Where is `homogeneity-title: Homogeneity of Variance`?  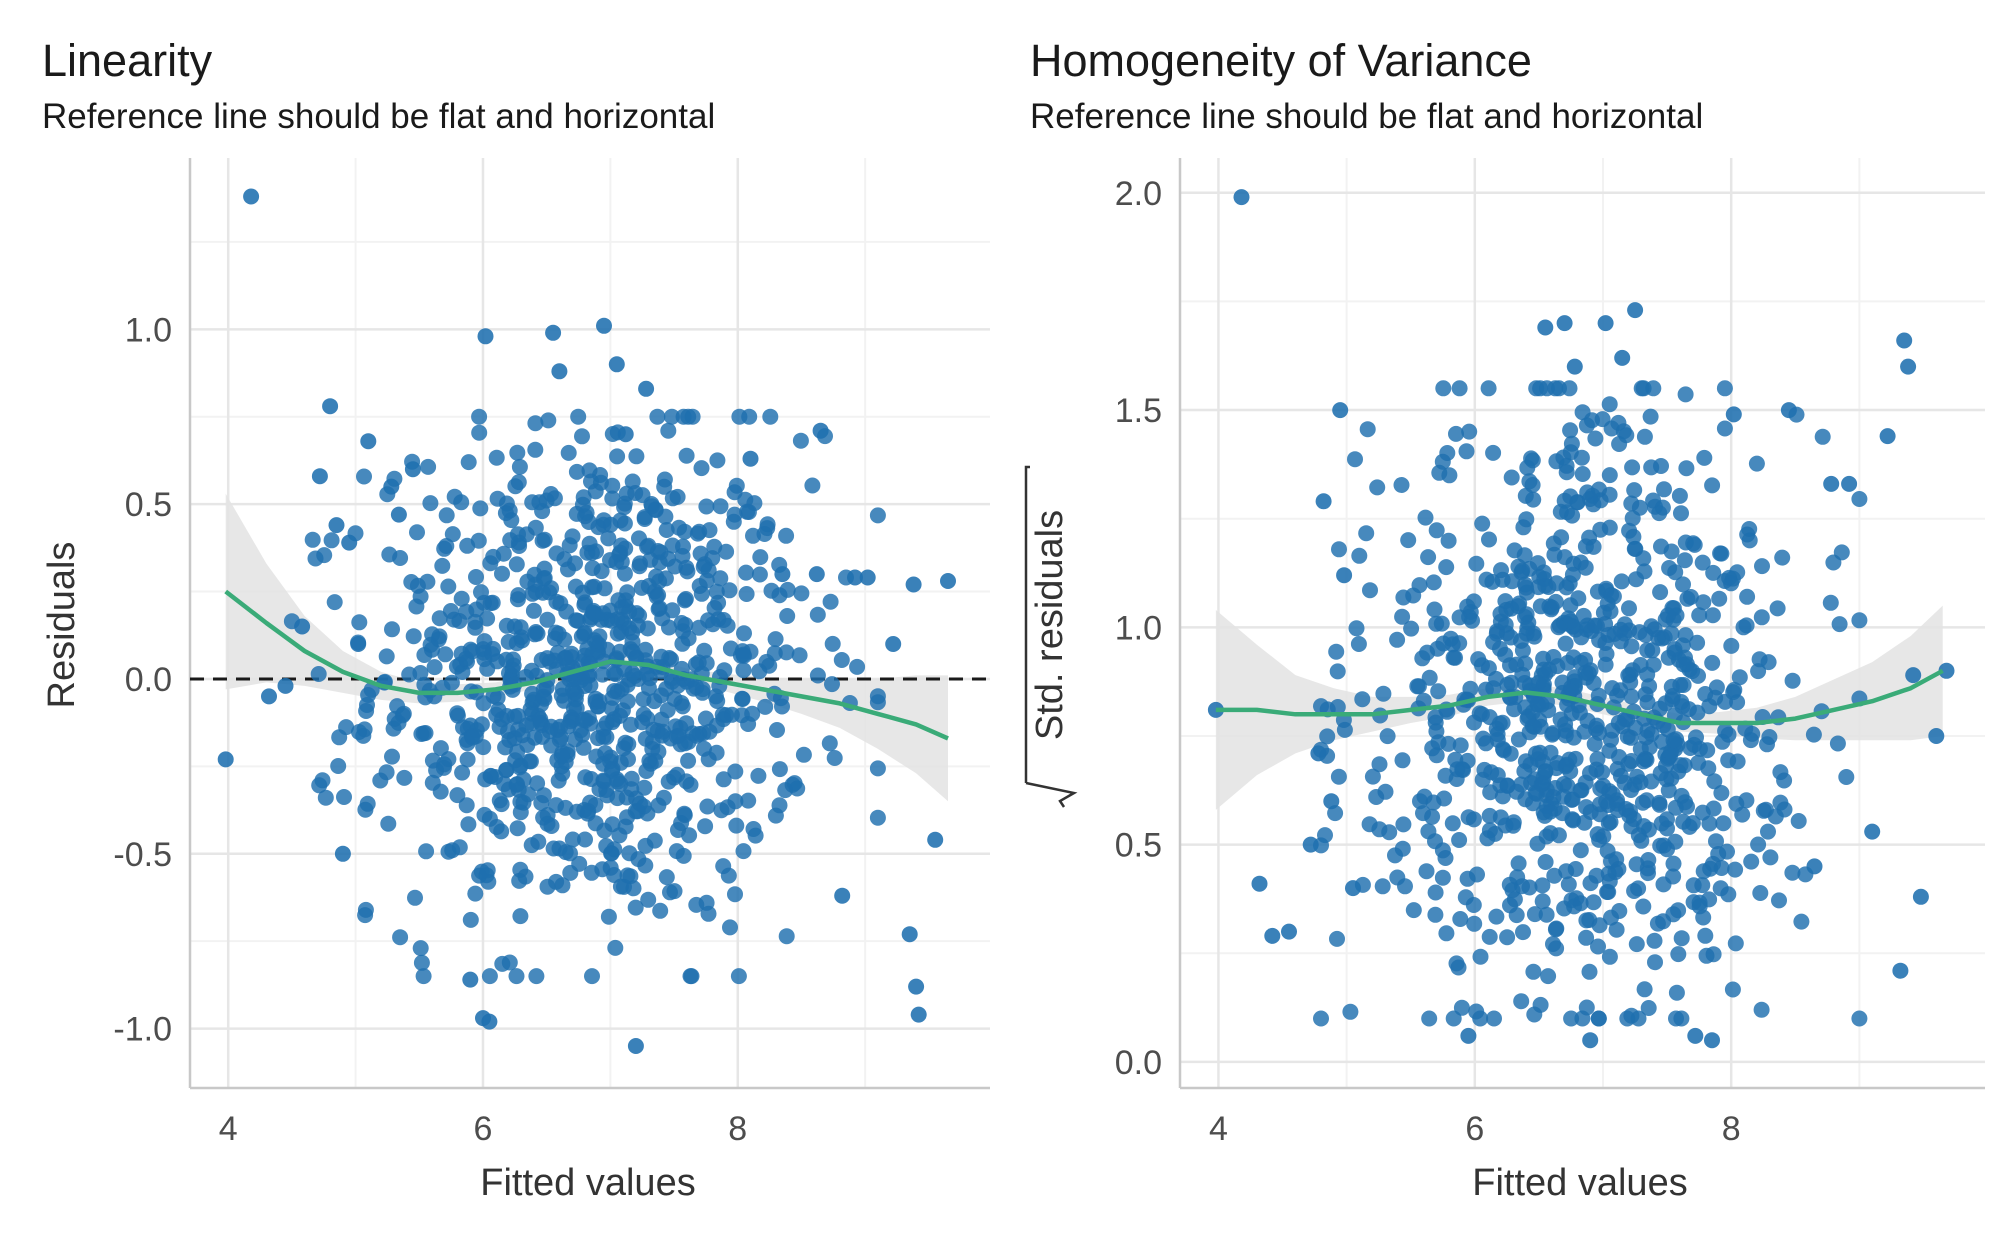
homogeneity-title: Homogeneity of Variance is located at coordinates (1281, 60).